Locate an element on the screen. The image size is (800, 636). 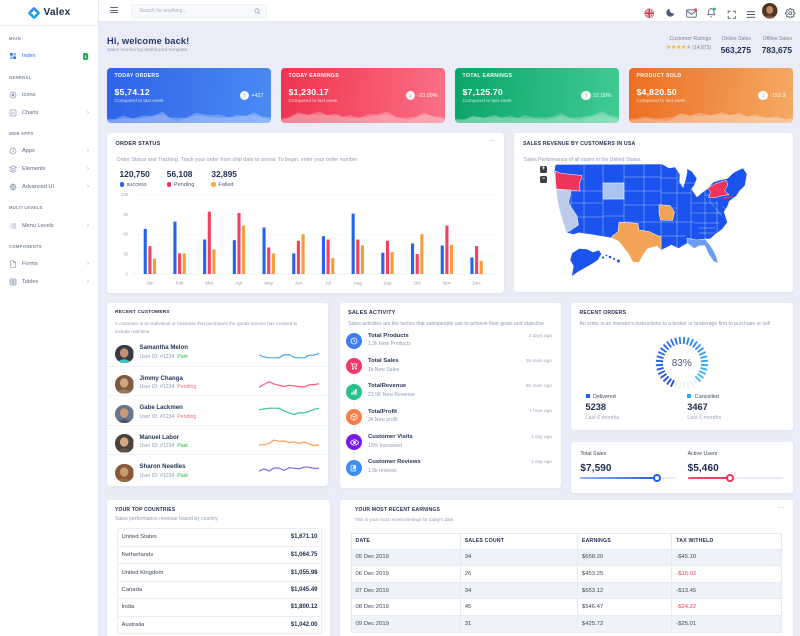
svg-text: May is located at coordinates (268, 282).